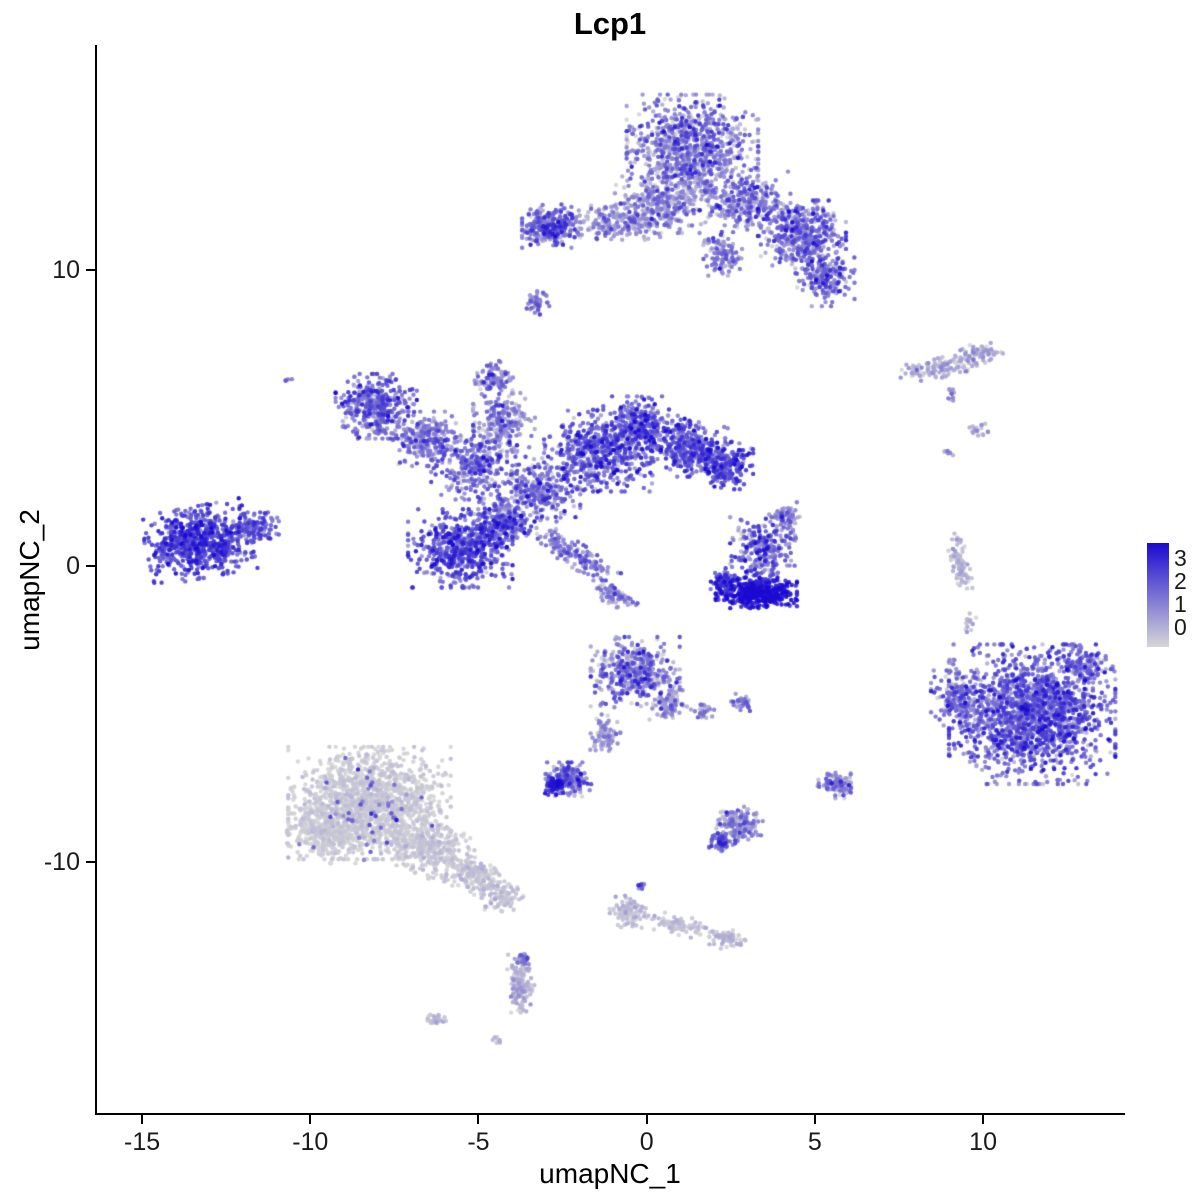 The image size is (1200, 1200). Describe the element at coordinates (61, 862) in the screenshot. I see `y-tick-label: -10` at that location.